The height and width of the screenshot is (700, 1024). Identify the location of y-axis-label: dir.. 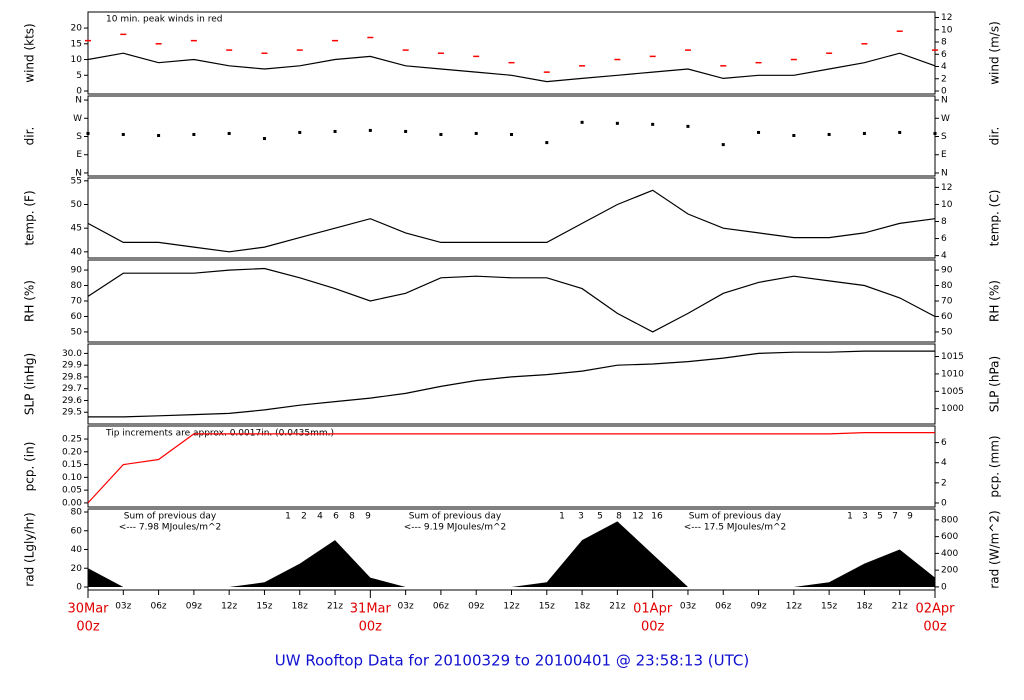
(30, 136).